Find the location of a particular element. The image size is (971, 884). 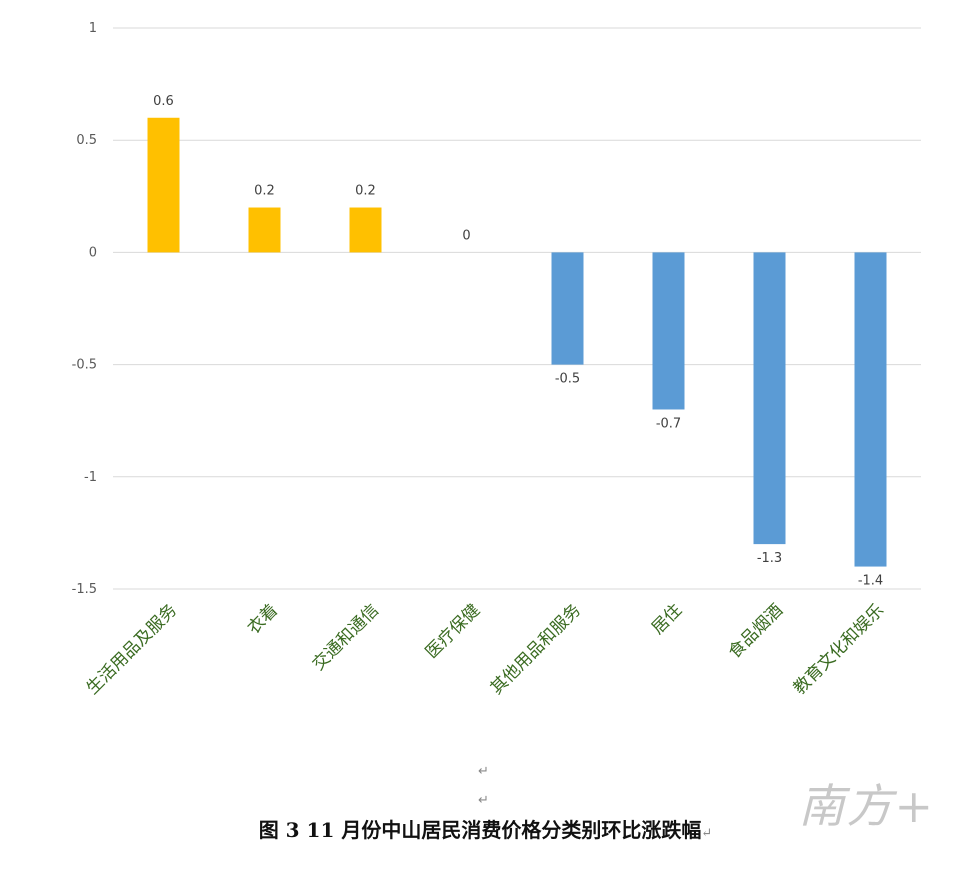

data-label: 0.6 is located at coordinates (163, 101).